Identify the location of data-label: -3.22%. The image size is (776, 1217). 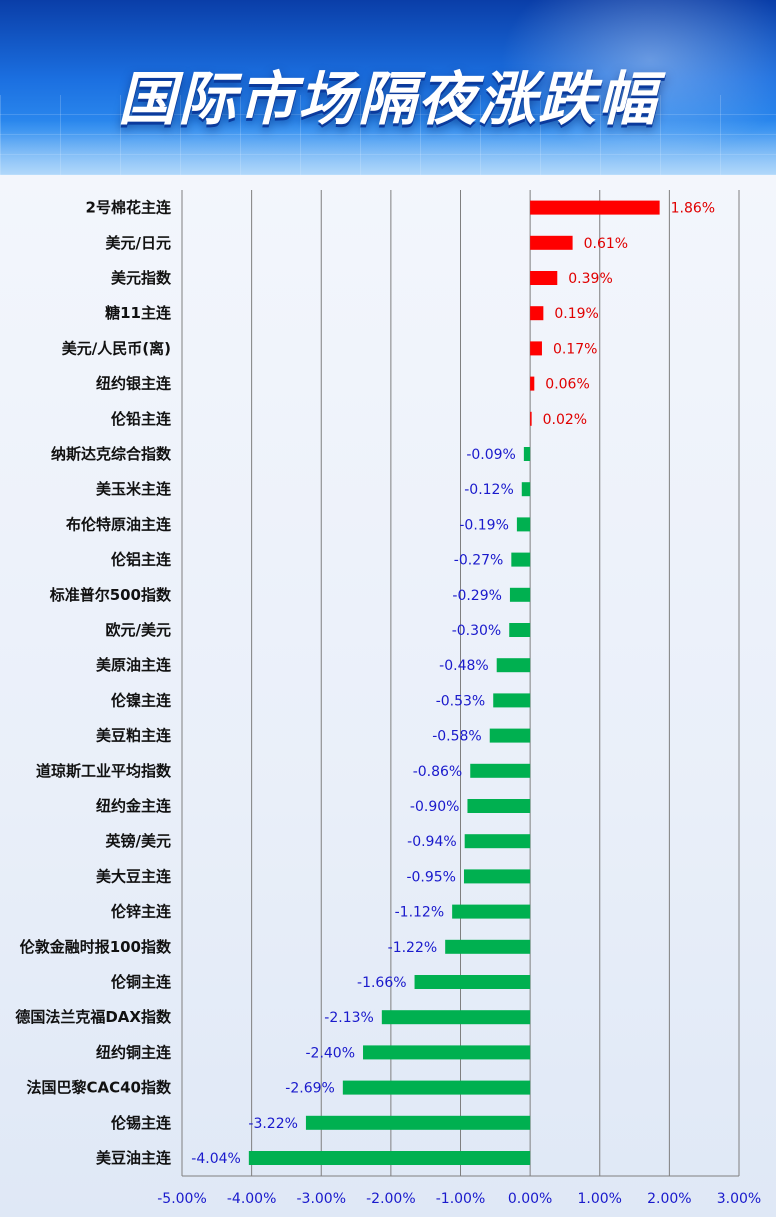
(273, 1124).